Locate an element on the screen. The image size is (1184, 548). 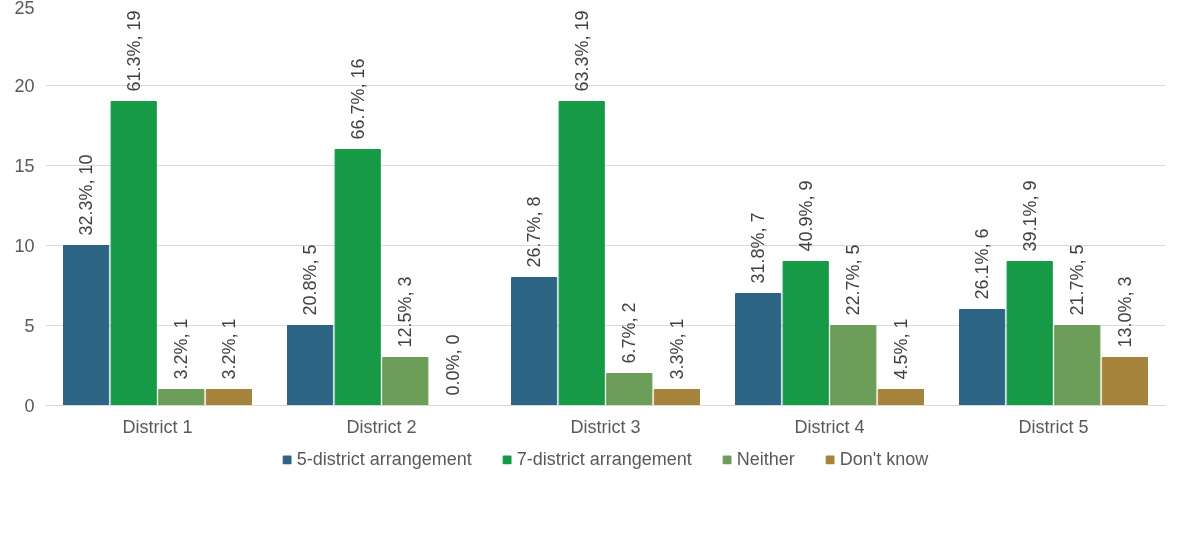
data-label: 20.8%, 5 is located at coordinates (310, 280).